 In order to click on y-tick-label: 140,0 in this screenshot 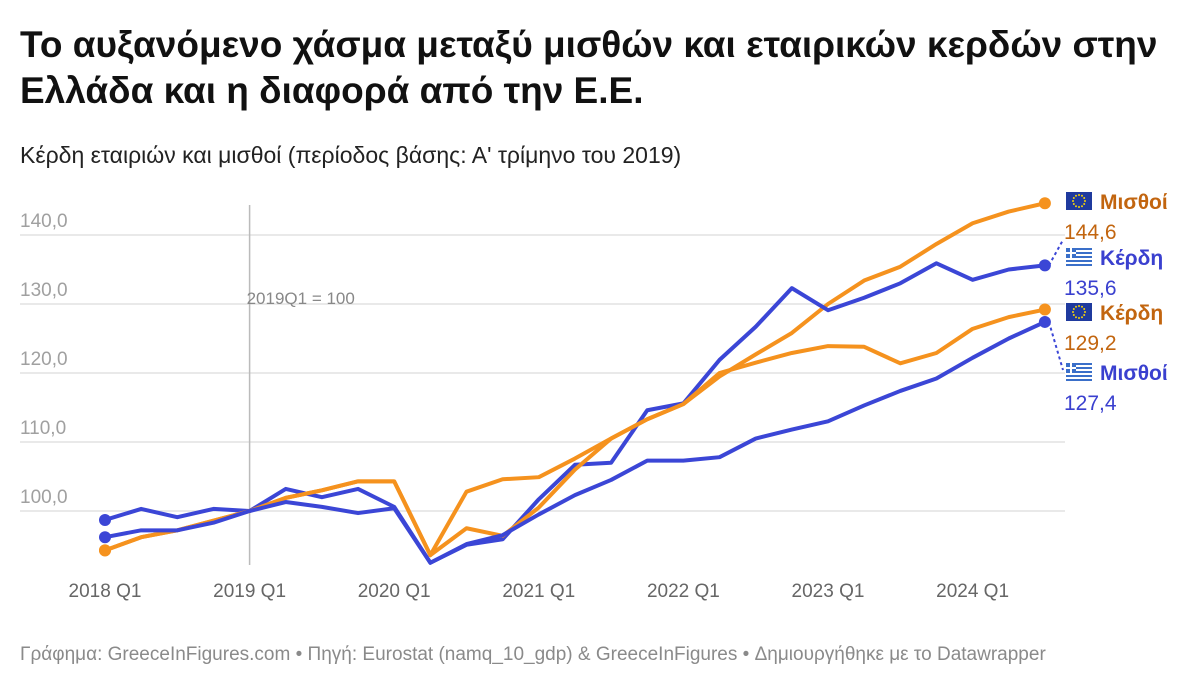, I will do `click(44, 221)`.